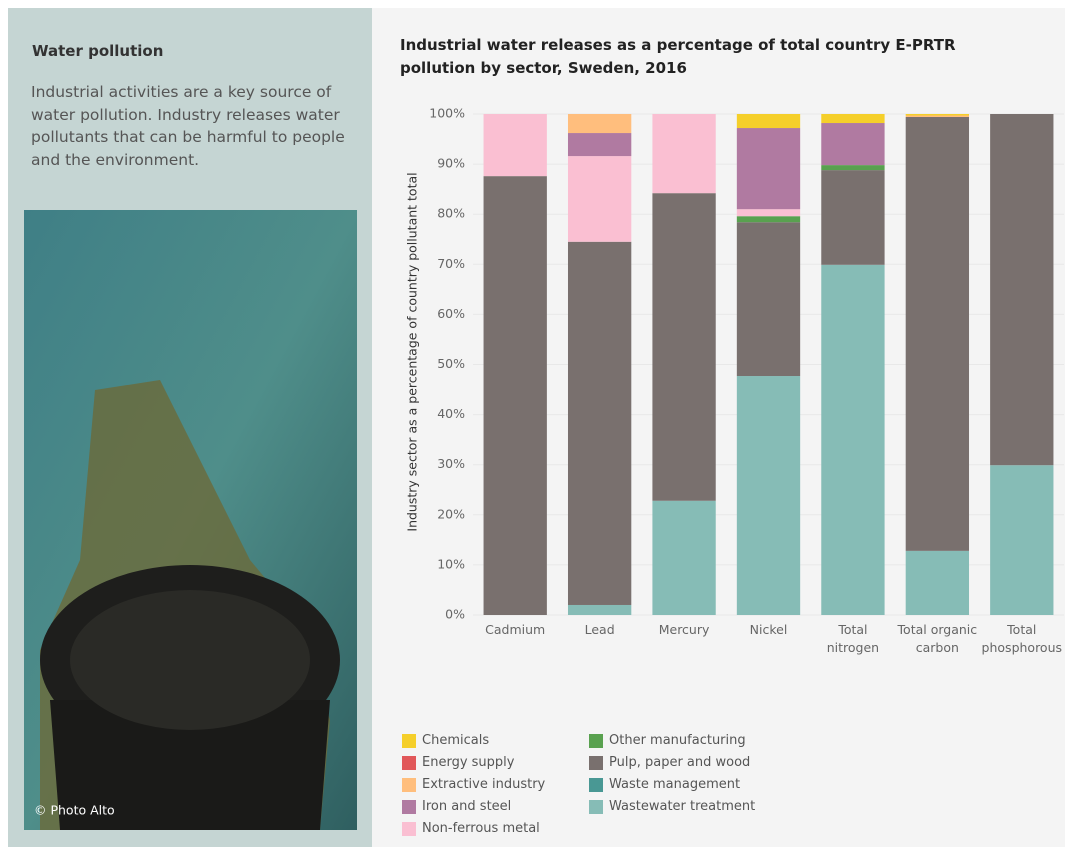  I want to click on x-tick-label: Total organic carbon, so click(937, 638).